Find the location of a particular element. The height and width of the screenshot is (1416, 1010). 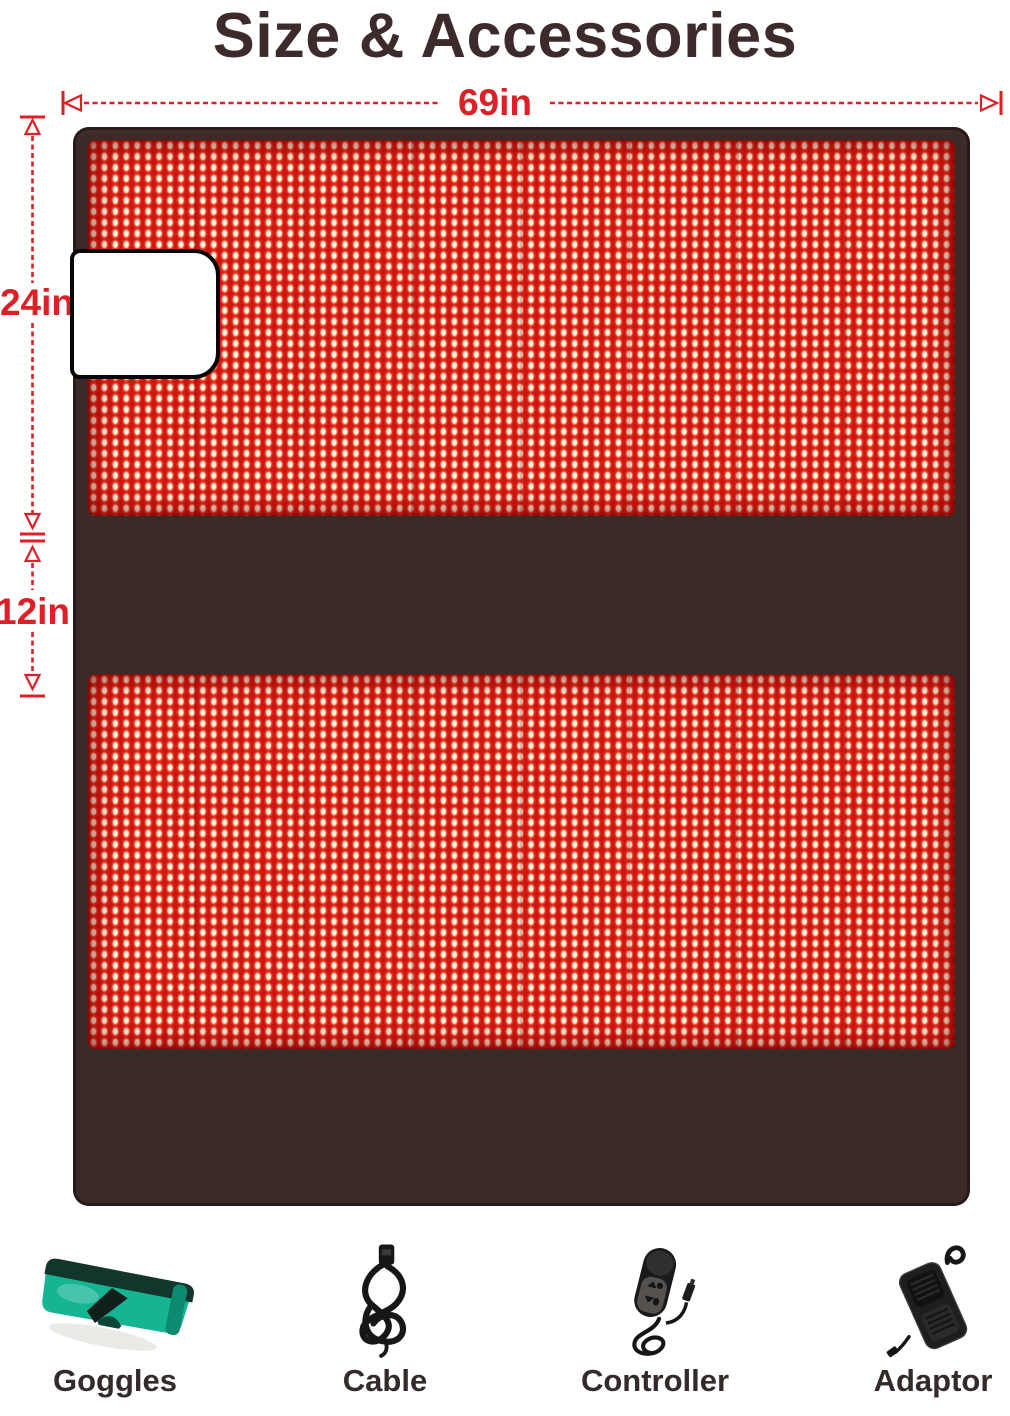

height-dimension-line is located at coordinates (32, 406).